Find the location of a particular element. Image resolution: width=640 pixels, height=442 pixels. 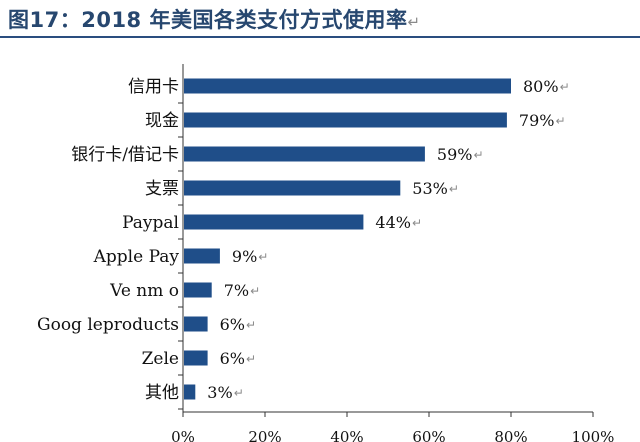

value-label: 44% is located at coordinates (393, 222).